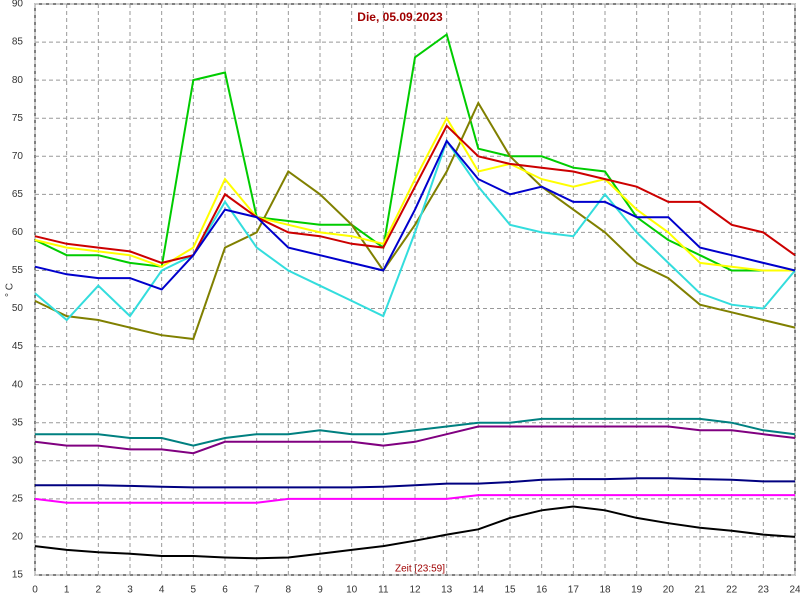  What do you see at coordinates (99, 590) in the screenshot?
I see `x-tick-label: 2` at bounding box center [99, 590].